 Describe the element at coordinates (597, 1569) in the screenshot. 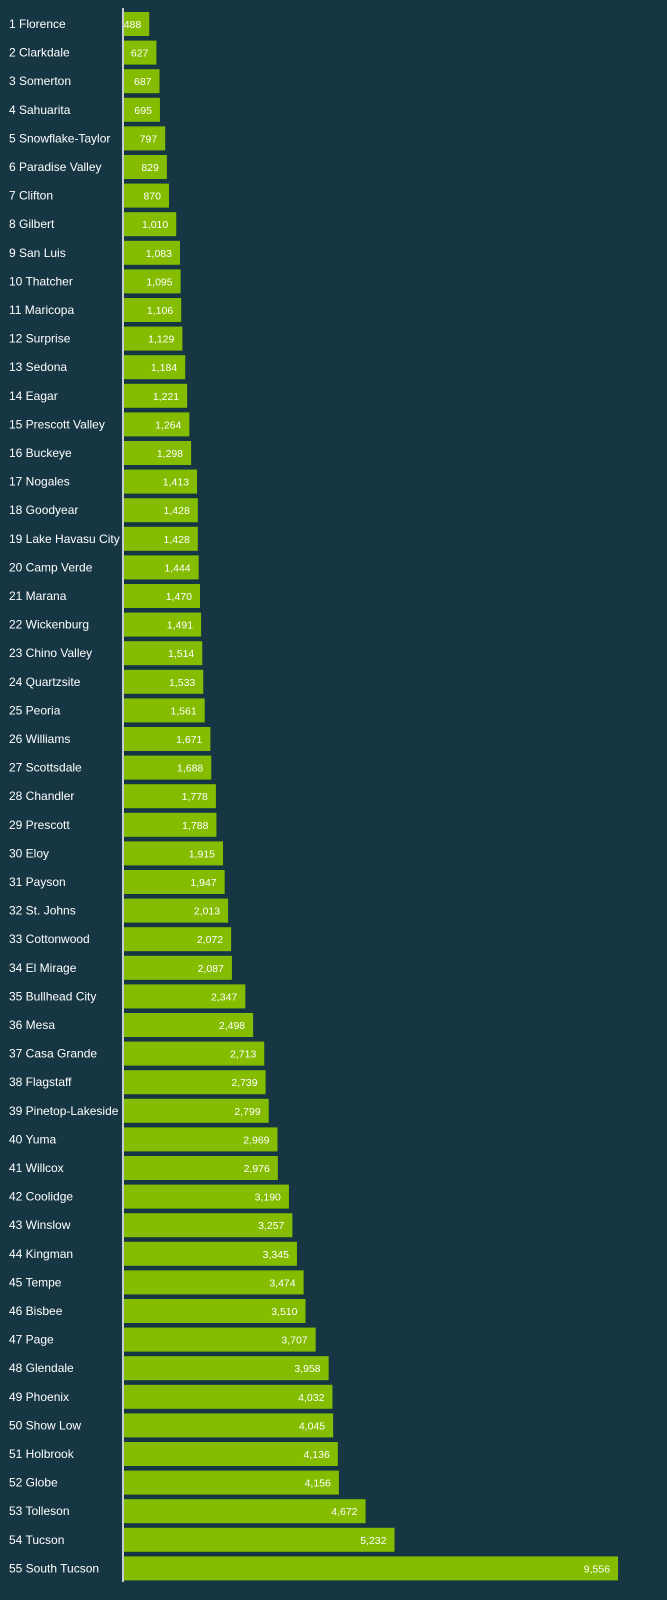

I see `value-label: 9,556` at that location.